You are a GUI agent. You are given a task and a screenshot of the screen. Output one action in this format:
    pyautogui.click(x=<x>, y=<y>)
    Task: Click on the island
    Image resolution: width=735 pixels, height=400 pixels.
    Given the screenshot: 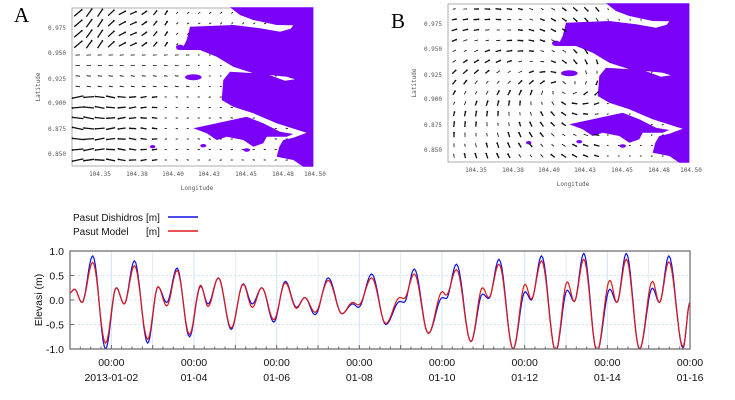 What is the action you would take?
    pyautogui.click(x=579, y=142)
    